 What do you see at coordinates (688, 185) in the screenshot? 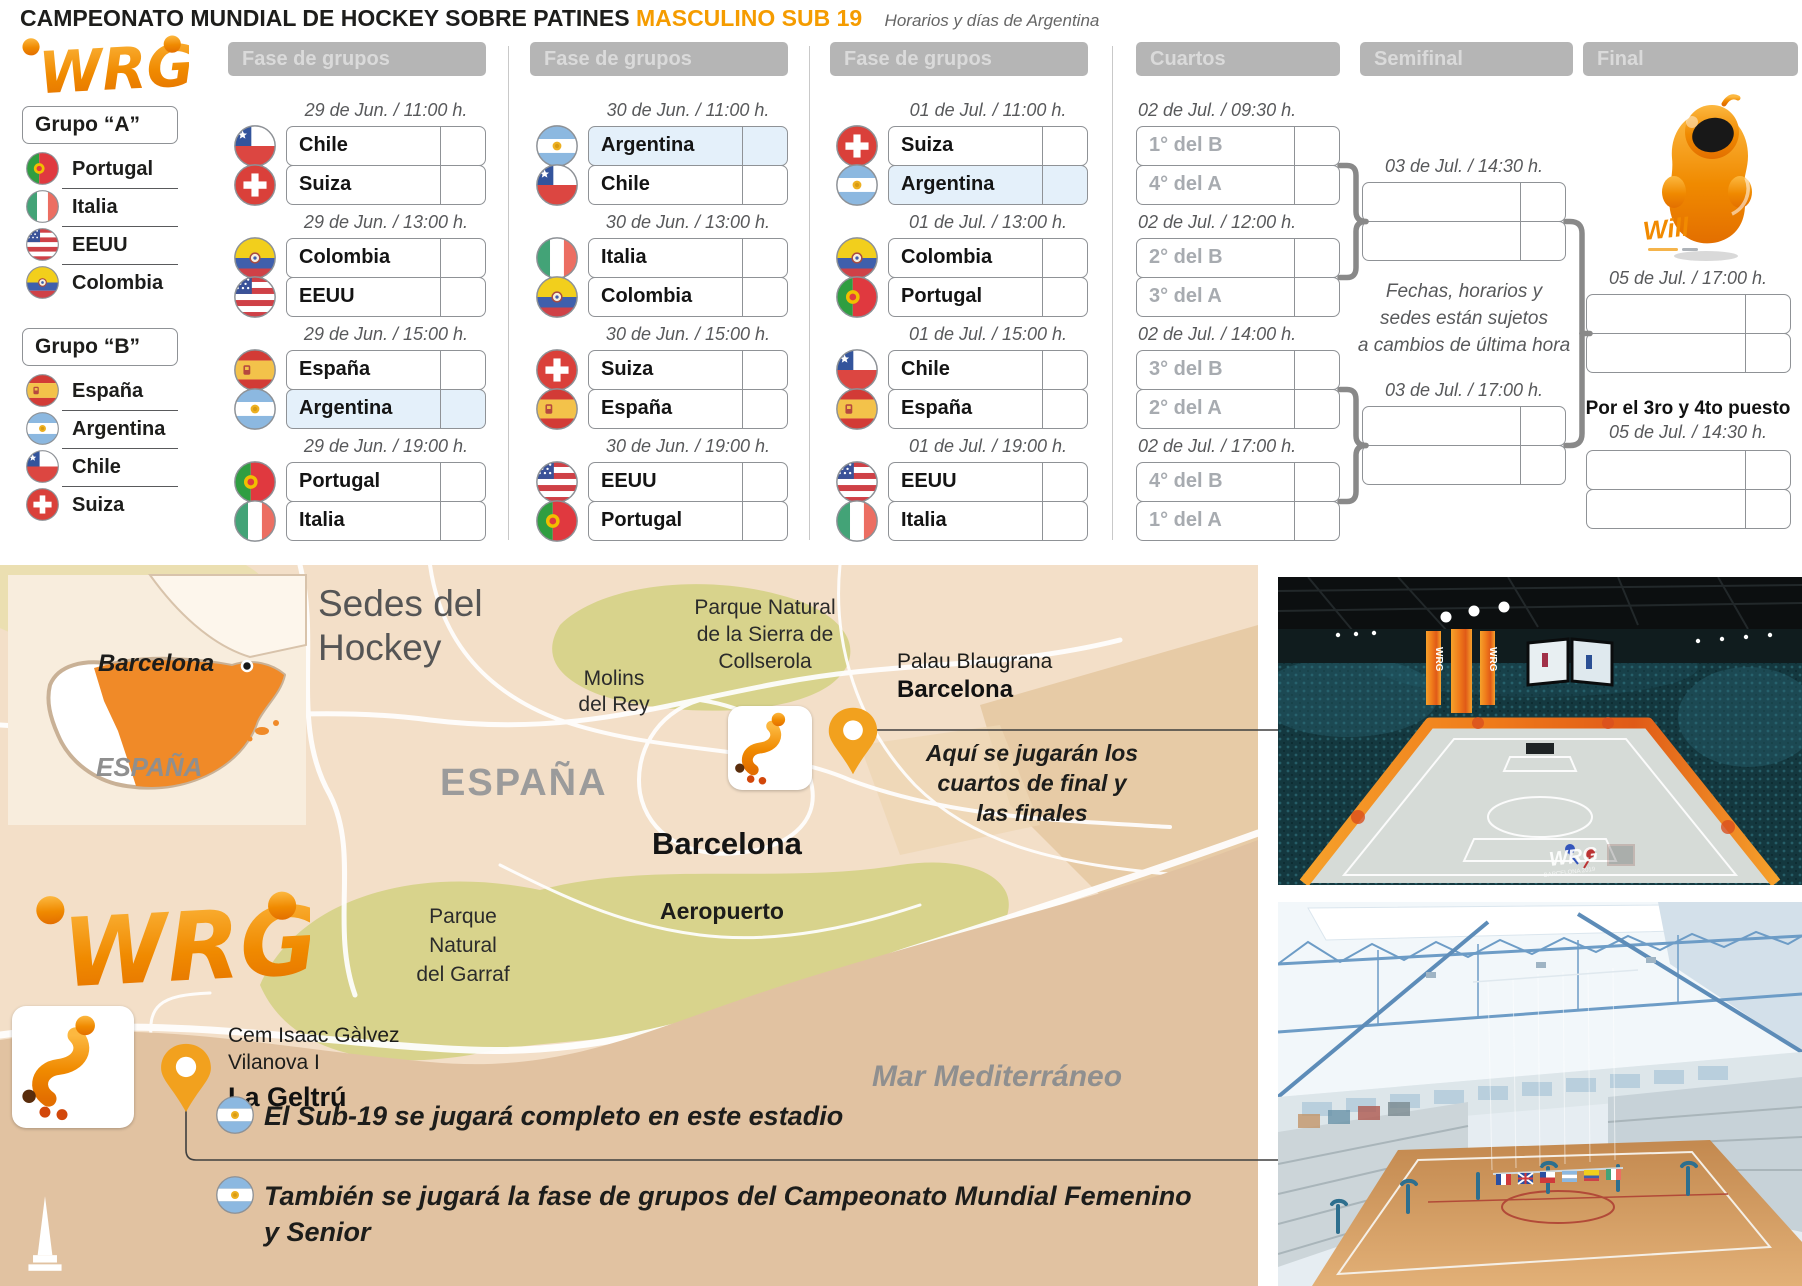
I see `team-row-chile: Chile` at bounding box center [688, 185].